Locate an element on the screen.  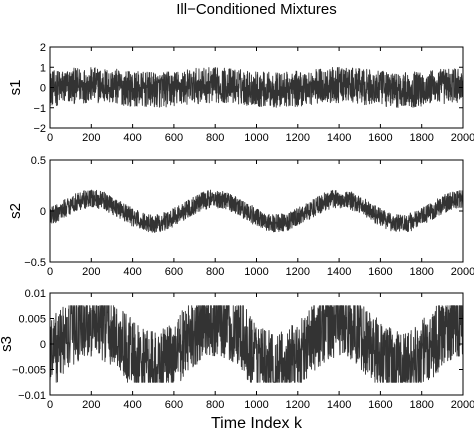
x-axis-label: Time Index k is located at coordinates (257, 423).